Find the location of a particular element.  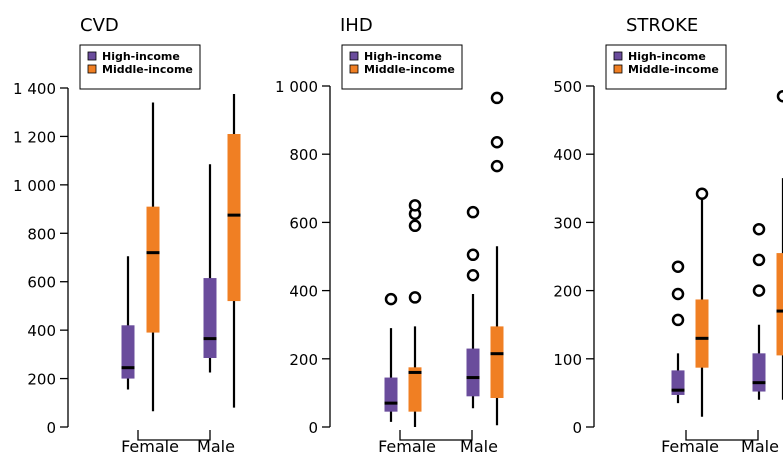

y-tick-label: 1 200 is located at coordinates (34, 137).